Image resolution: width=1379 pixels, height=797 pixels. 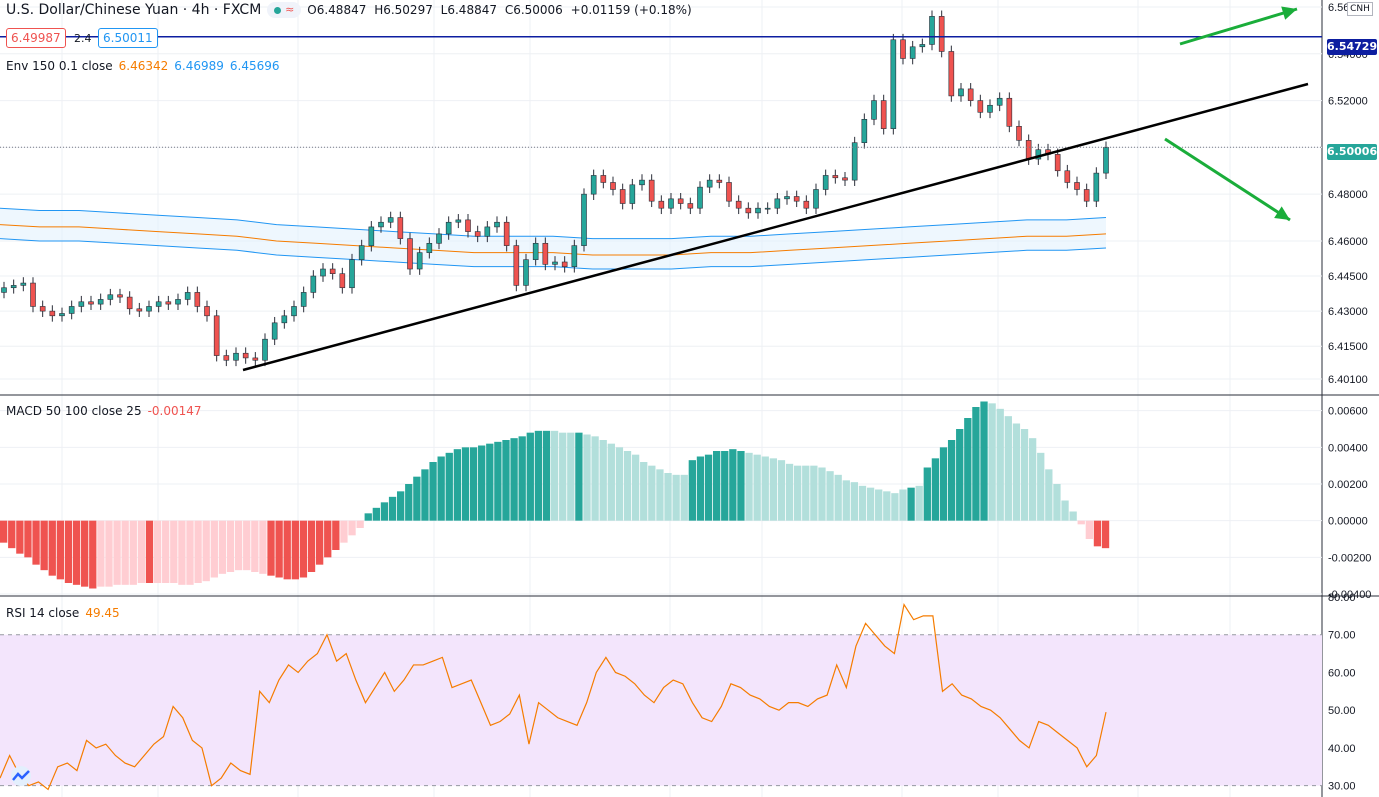 What do you see at coordinates (128, 38) in the screenshot?
I see `buy-price-box: 6.50011` at bounding box center [128, 38].